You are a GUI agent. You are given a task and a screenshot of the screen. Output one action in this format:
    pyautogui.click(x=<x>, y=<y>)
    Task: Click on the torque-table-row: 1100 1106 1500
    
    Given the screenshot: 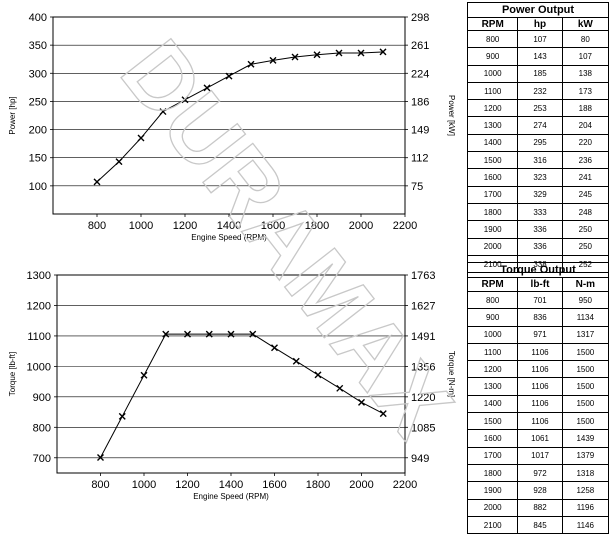 What is the action you would take?
    pyautogui.click(x=538, y=352)
    